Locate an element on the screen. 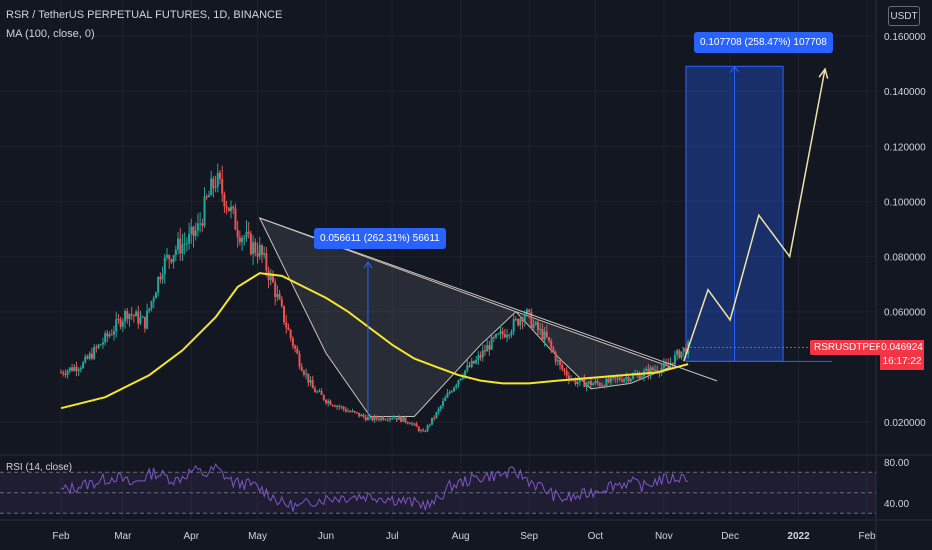 This screenshot has width=932, height=550. time-tick-label: 2022 is located at coordinates (798, 536).